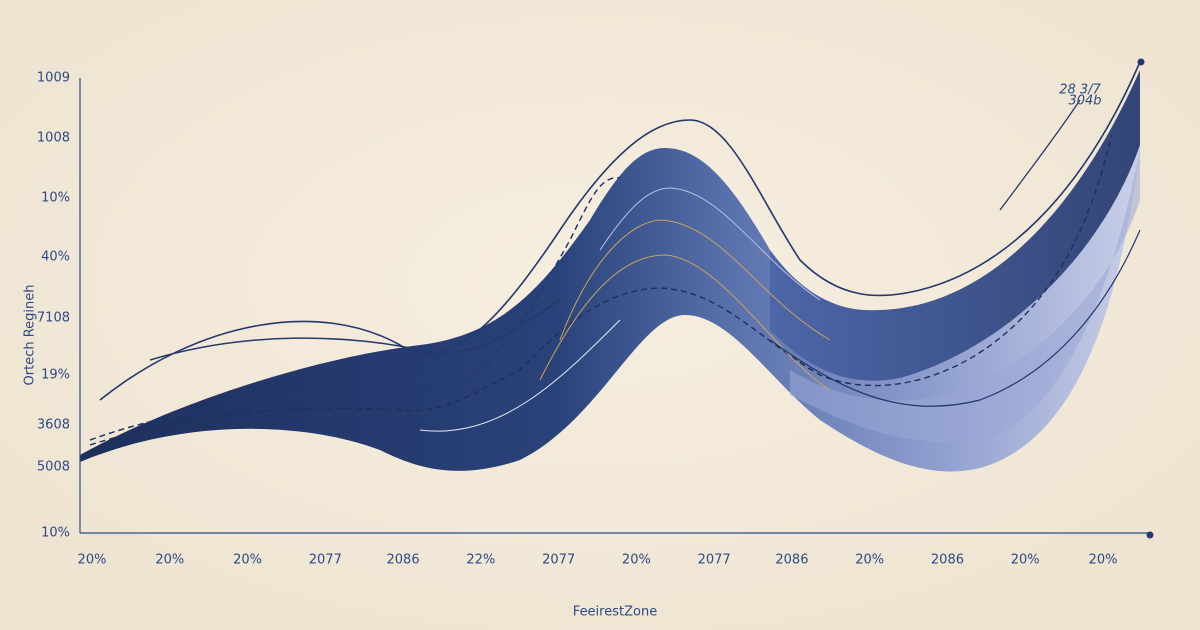  Describe the element at coordinates (1150, 535) in the screenshot. I see `axis-dot` at that location.